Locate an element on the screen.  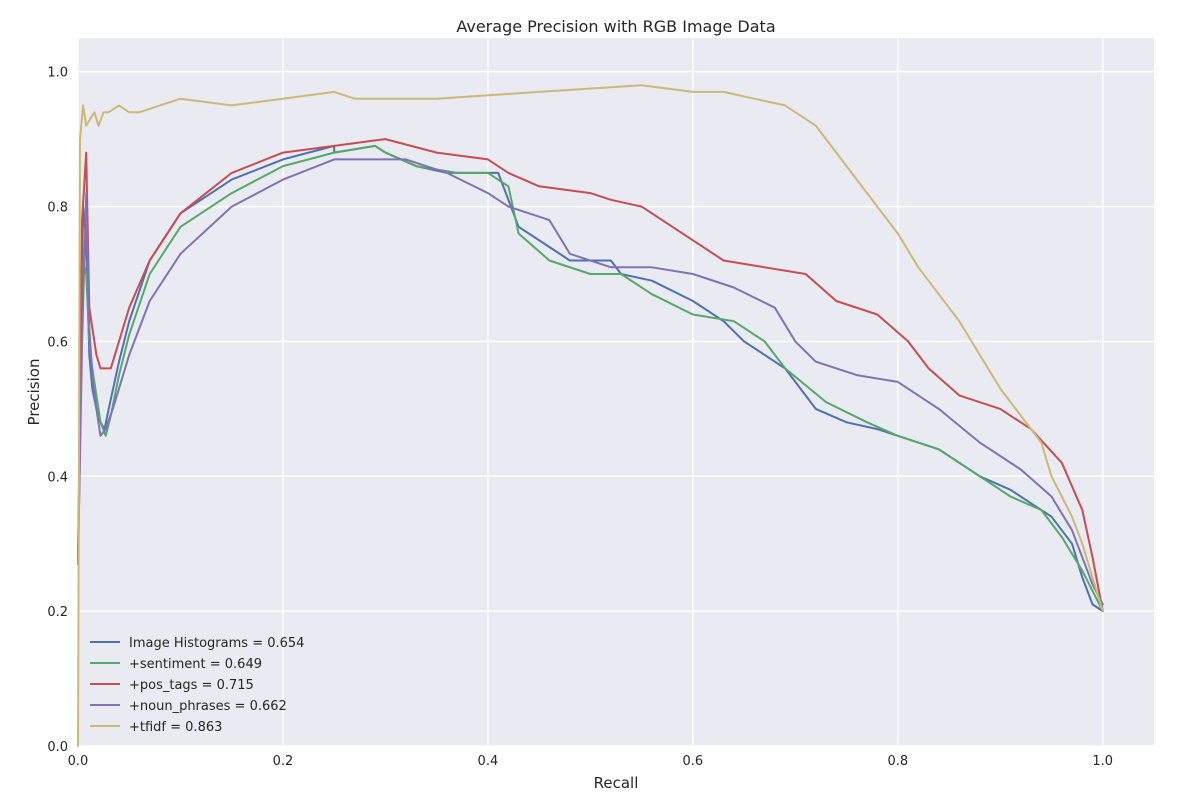
x-tick-label: 0.0 is located at coordinates (78, 761).